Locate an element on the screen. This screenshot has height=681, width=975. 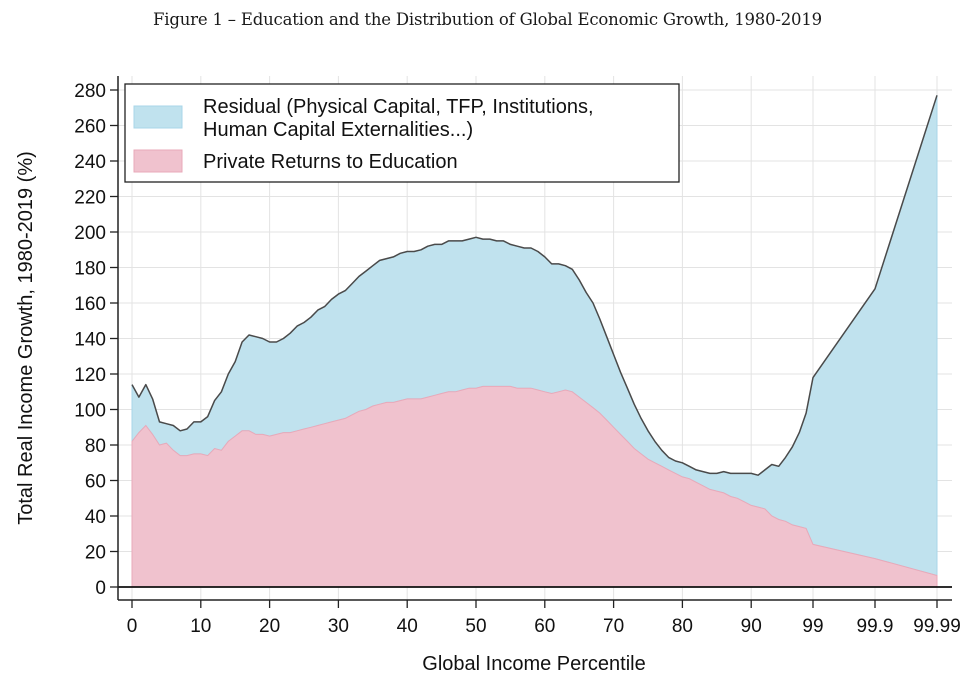
x-tick-label: 50 is located at coordinates (475, 626).